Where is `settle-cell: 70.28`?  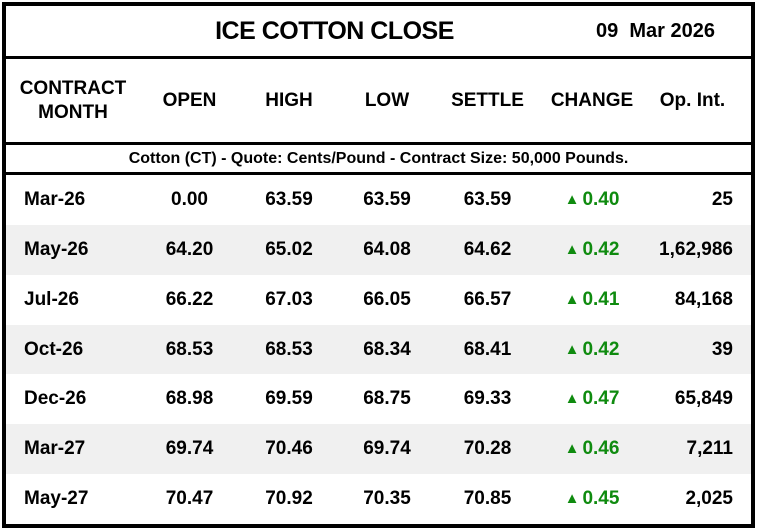
settle-cell: 70.28 is located at coordinates (487, 449).